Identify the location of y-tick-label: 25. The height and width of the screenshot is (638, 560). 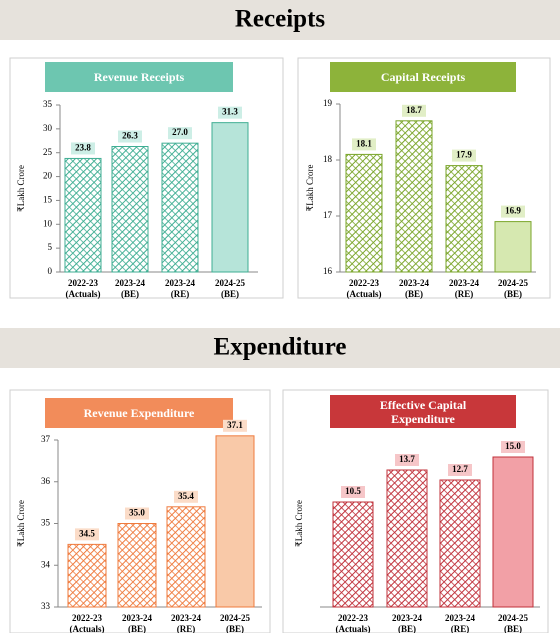
(48, 152).